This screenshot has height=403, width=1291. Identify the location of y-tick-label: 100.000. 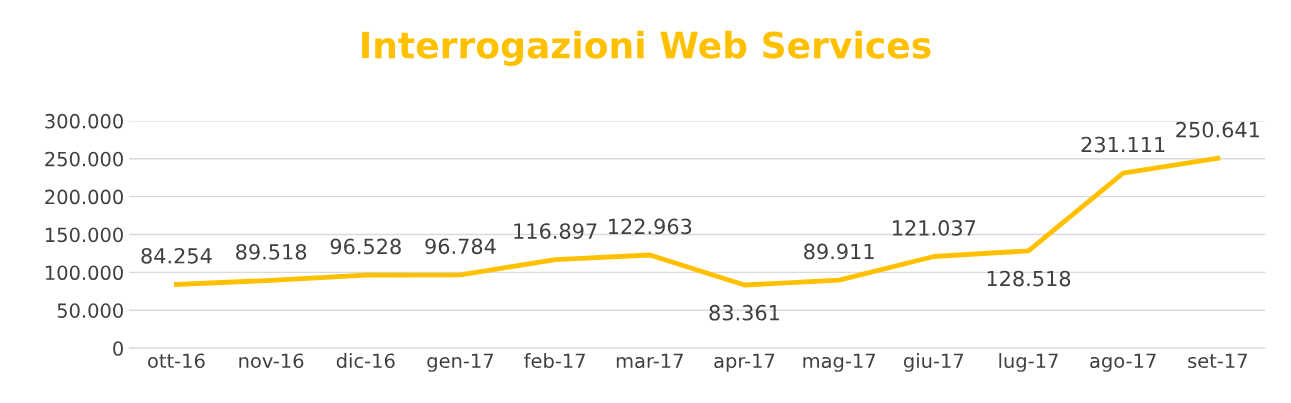
(84, 273).